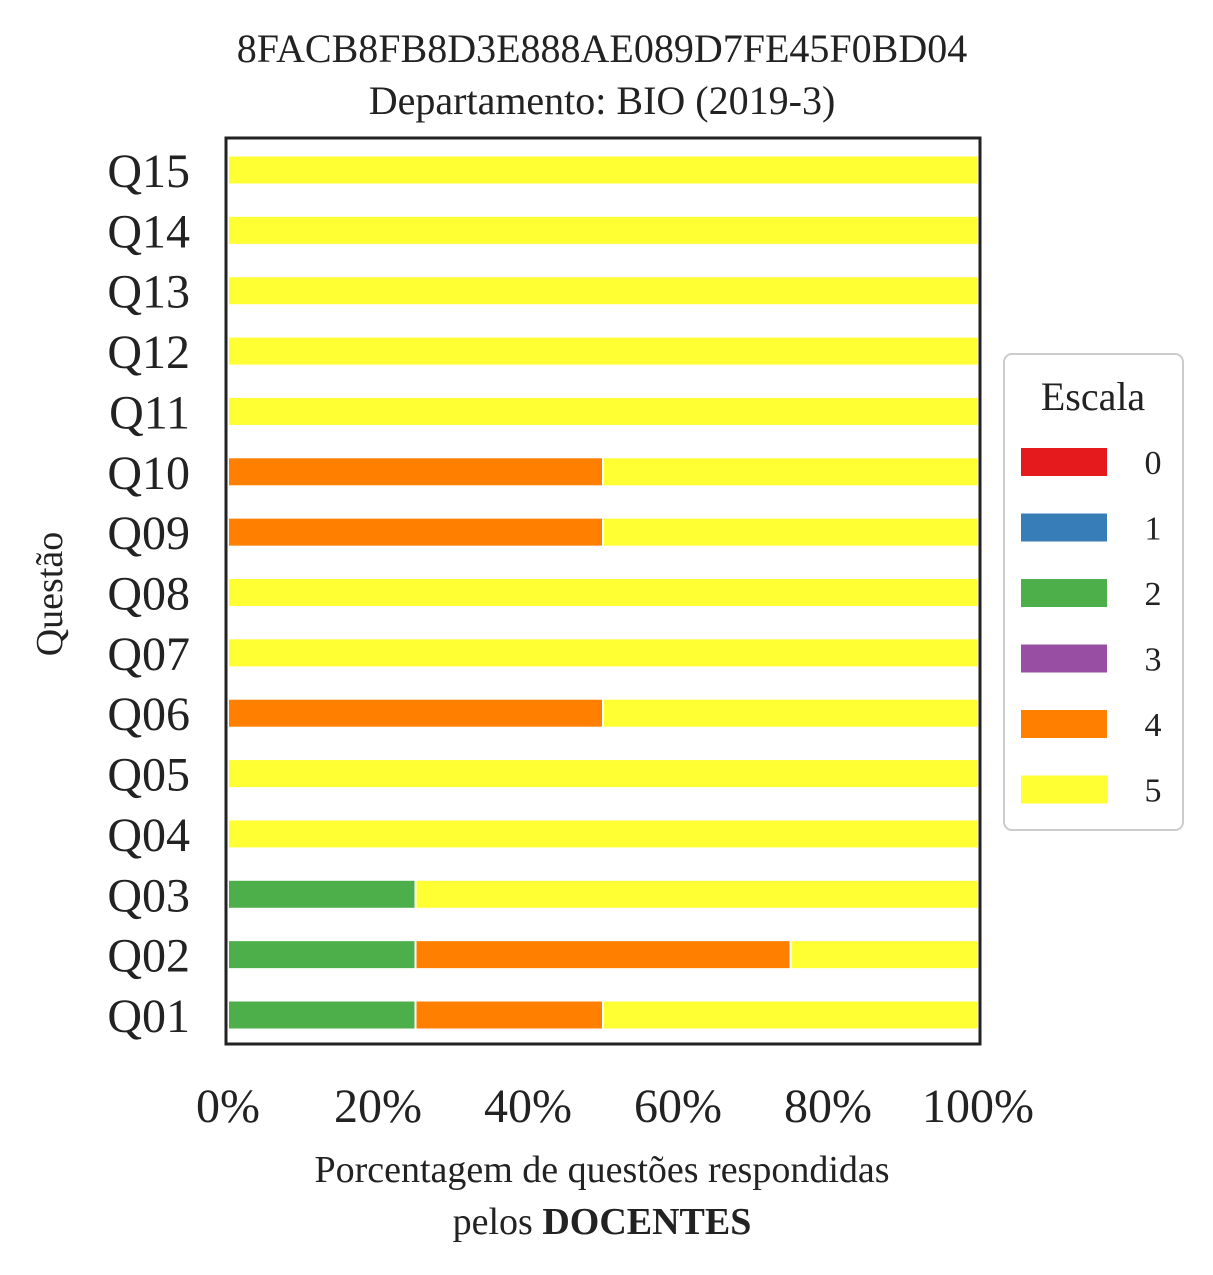  I want to click on y-tick-q12: Q12, so click(148, 352).